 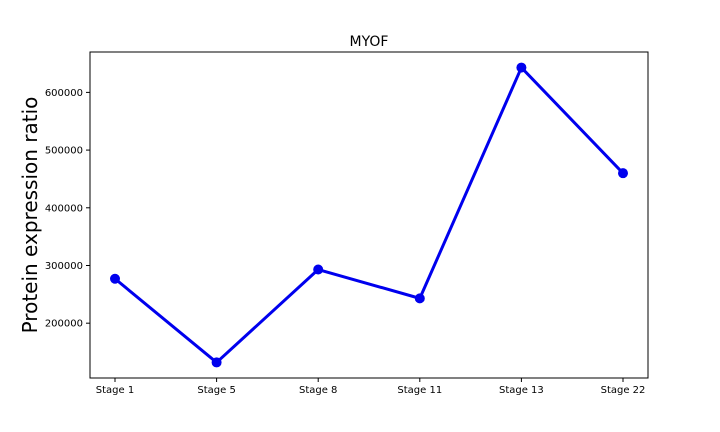 What do you see at coordinates (369, 42) in the screenshot?
I see `chart-title: MYOF` at bounding box center [369, 42].